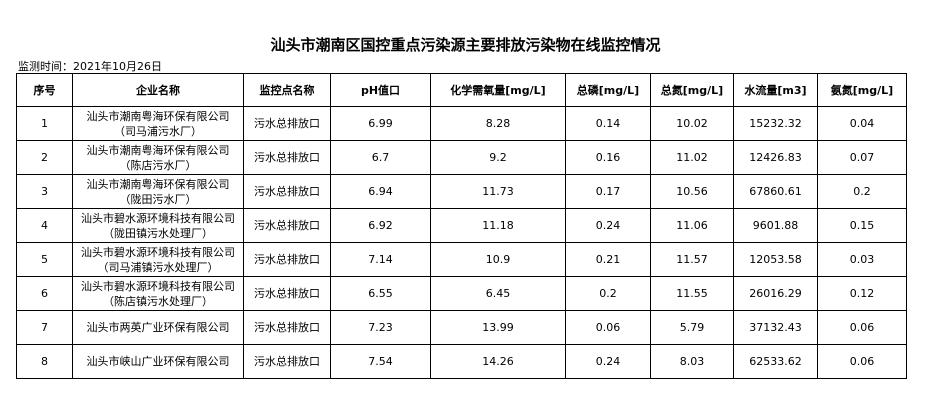 The width and height of the screenshot is (931, 408). Describe the element at coordinates (44, 123) in the screenshot. I see `table-cell: 1` at that location.